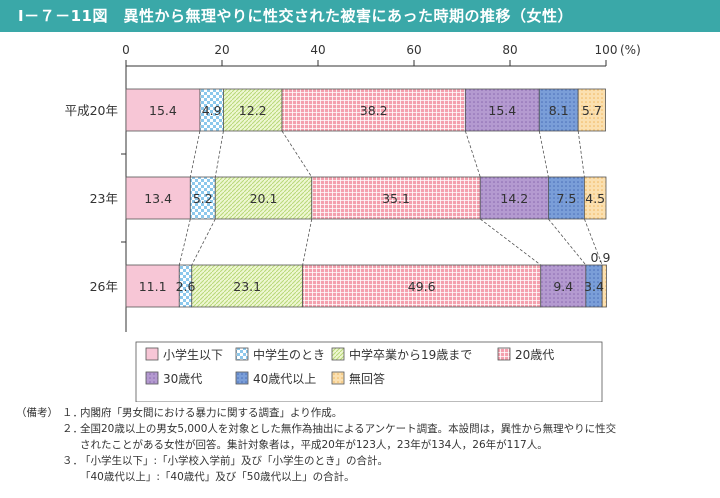 The height and width of the screenshot is (498, 720). I want to click on data-label: 7.5, so click(566, 198).